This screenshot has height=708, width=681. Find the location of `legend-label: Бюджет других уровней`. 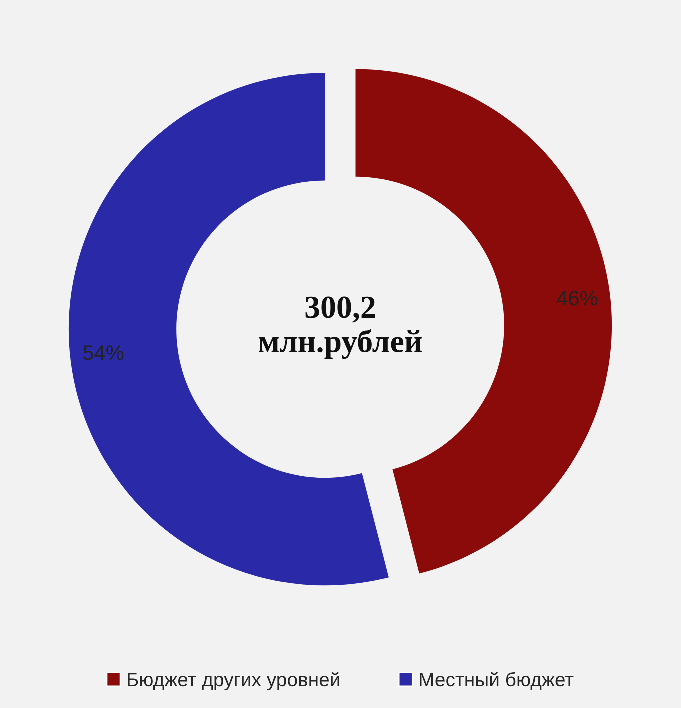

legend-label: Бюджет других уровней is located at coordinates (234, 681).